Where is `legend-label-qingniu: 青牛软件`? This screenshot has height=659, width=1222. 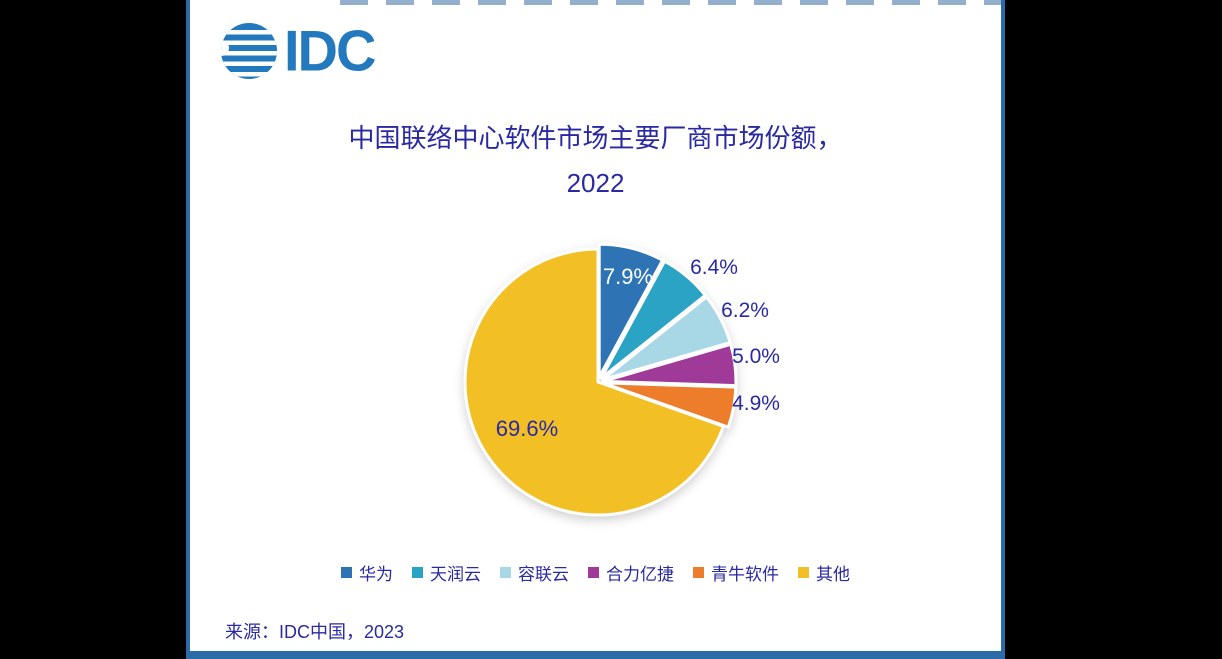
legend-label-qingniu: 青牛软件 is located at coordinates (745, 574).